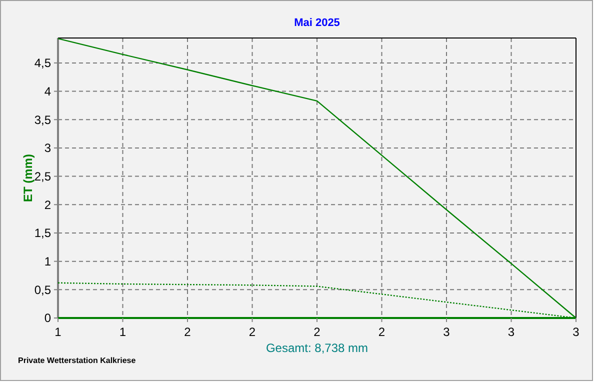 Image resolution: width=595 pixels, height=383 pixels. Describe the element at coordinates (48, 261) in the screenshot. I see `y-tick-label: 1` at that location.